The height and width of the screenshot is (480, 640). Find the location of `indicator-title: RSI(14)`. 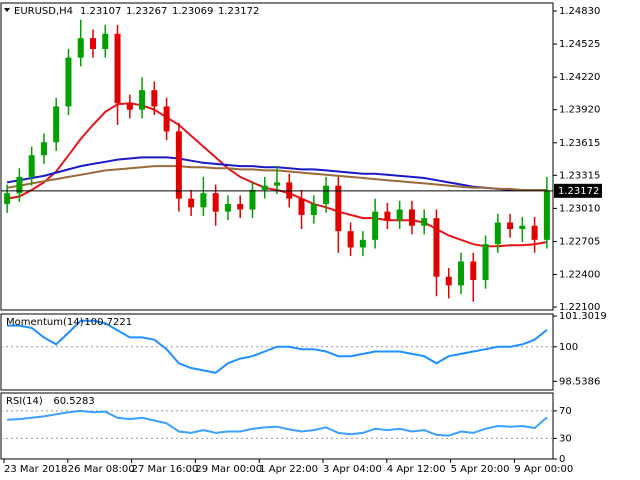

indicator-title: RSI(14) is located at coordinates (24, 401).